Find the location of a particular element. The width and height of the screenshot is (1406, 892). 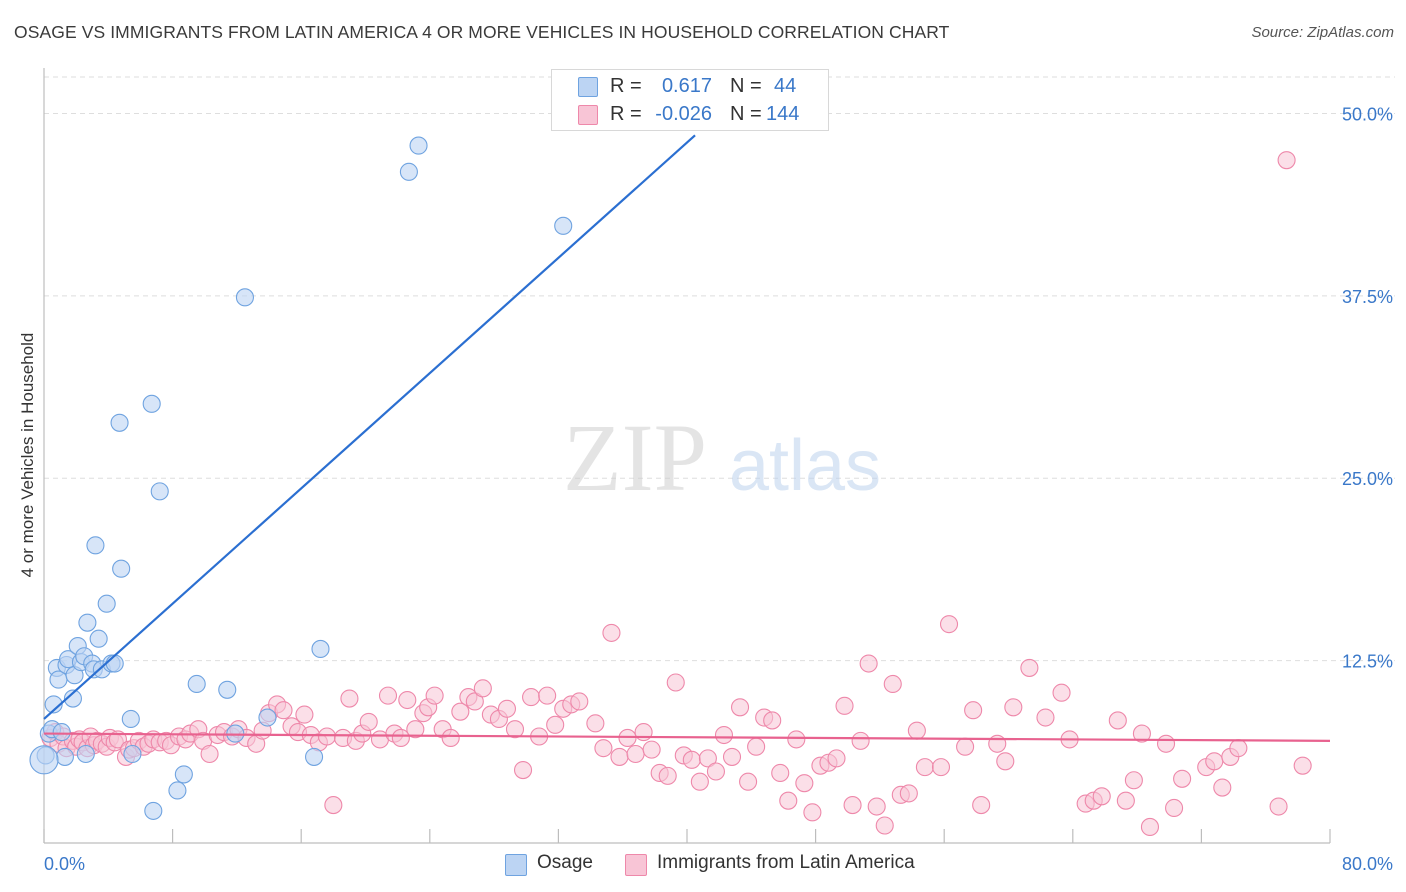

y-tick-label: 50.0% is located at coordinates (1367, 114).